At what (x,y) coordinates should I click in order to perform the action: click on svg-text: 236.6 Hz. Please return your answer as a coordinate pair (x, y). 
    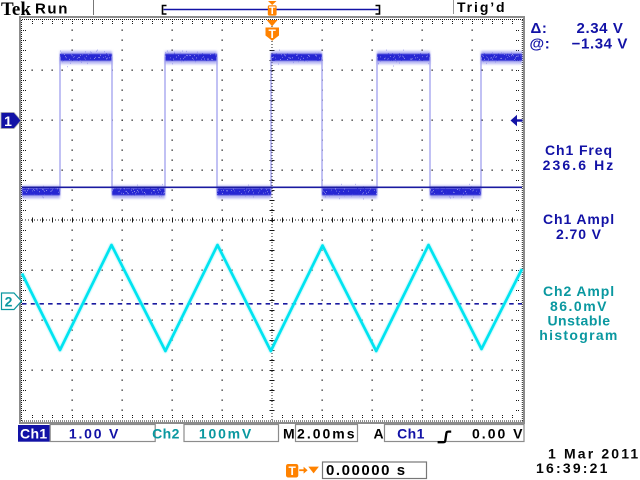
    Looking at the image, I should click on (579, 165).